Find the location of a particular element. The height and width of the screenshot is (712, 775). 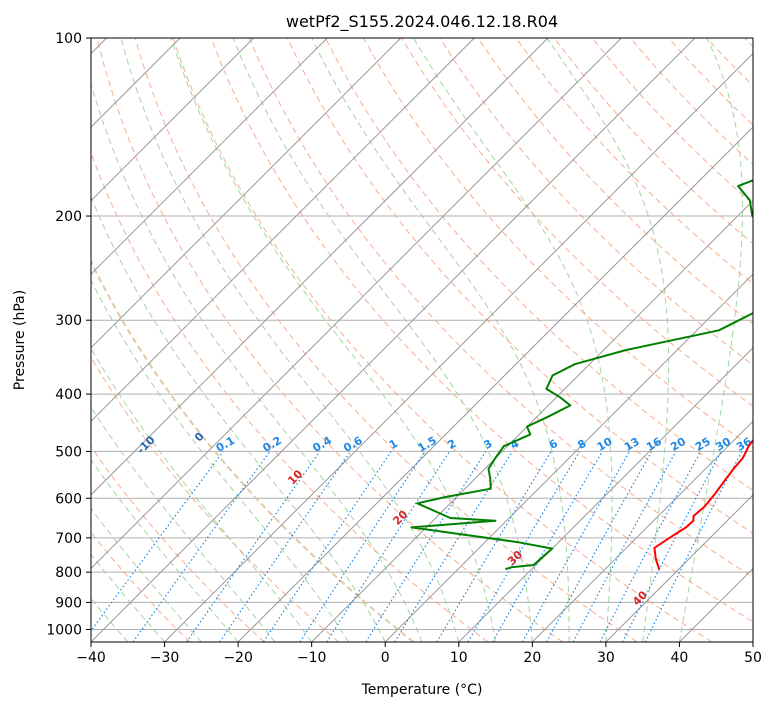

x-axis-label: Temperature (°C) is located at coordinates (422, 690).